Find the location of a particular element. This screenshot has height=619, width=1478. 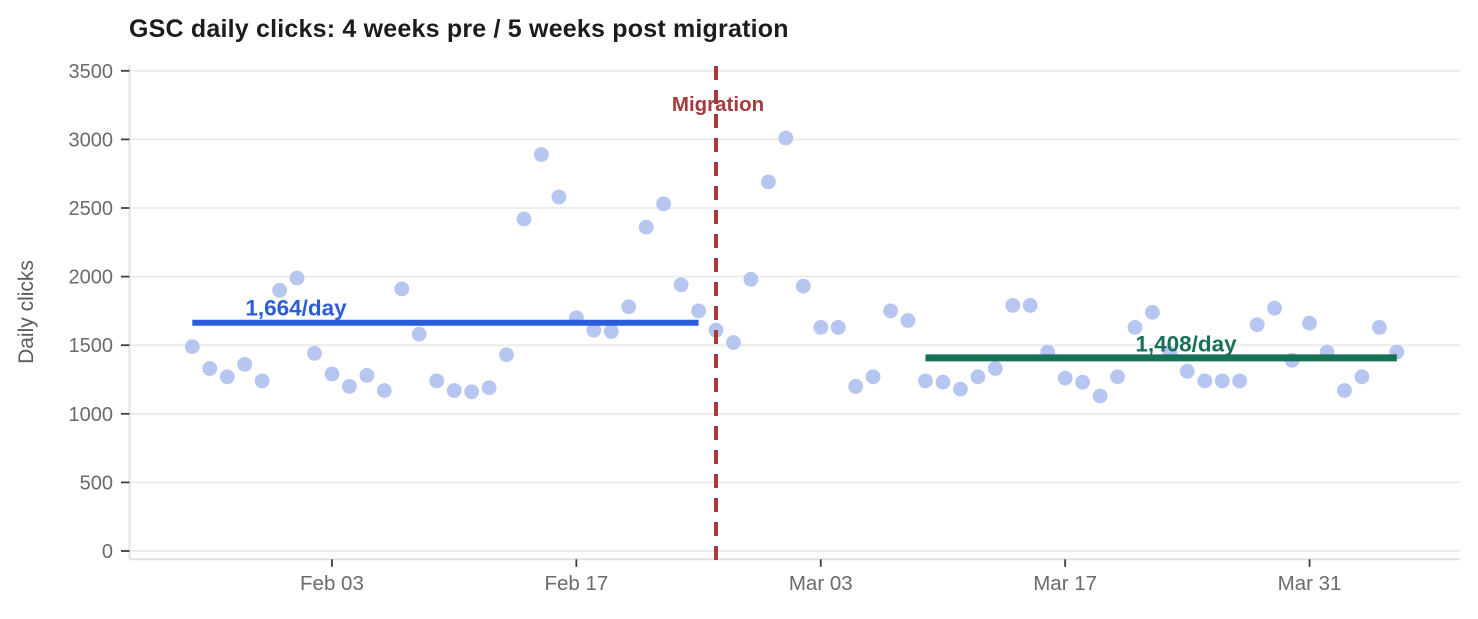

y-tick-label: 3000 is located at coordinates (91, 140).